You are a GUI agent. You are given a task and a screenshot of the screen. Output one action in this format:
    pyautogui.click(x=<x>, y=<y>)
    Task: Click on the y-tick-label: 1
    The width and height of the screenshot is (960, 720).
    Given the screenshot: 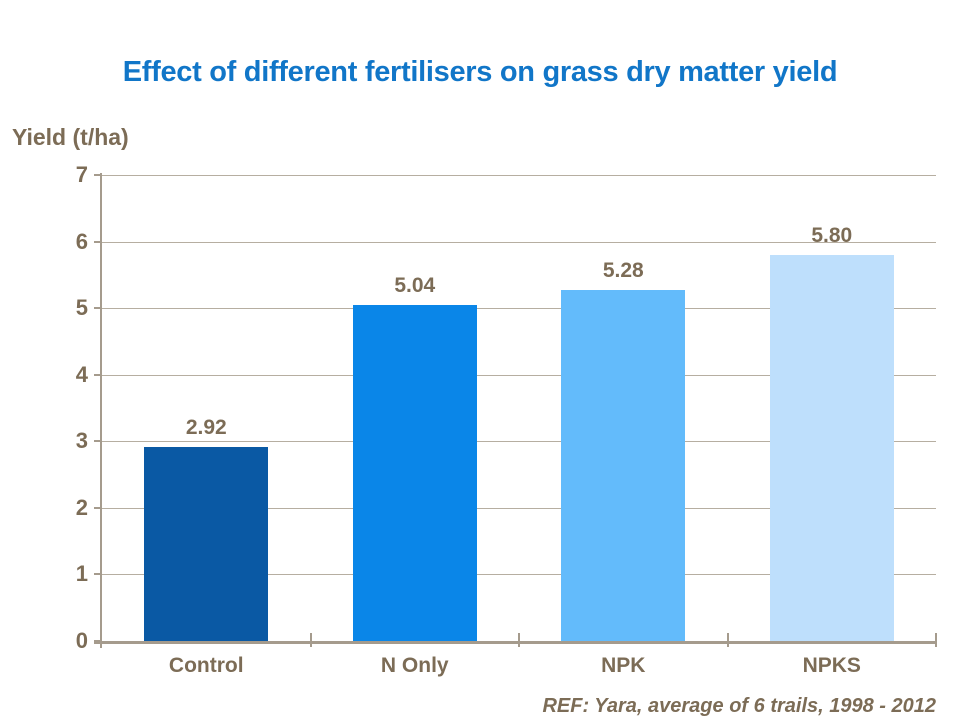 What is the action you would take?
    pyautogui.click(x=81, y=574)
    